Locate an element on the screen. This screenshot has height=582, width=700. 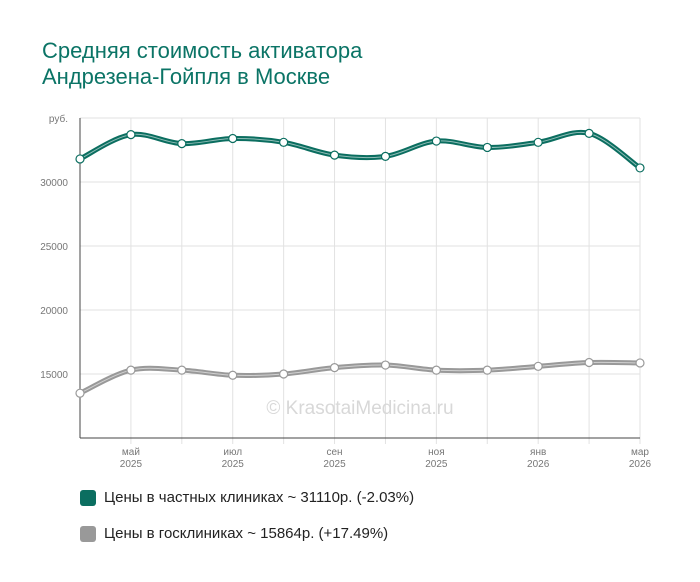
y-tick-label: 20000 is located at coordinates (54, 311).